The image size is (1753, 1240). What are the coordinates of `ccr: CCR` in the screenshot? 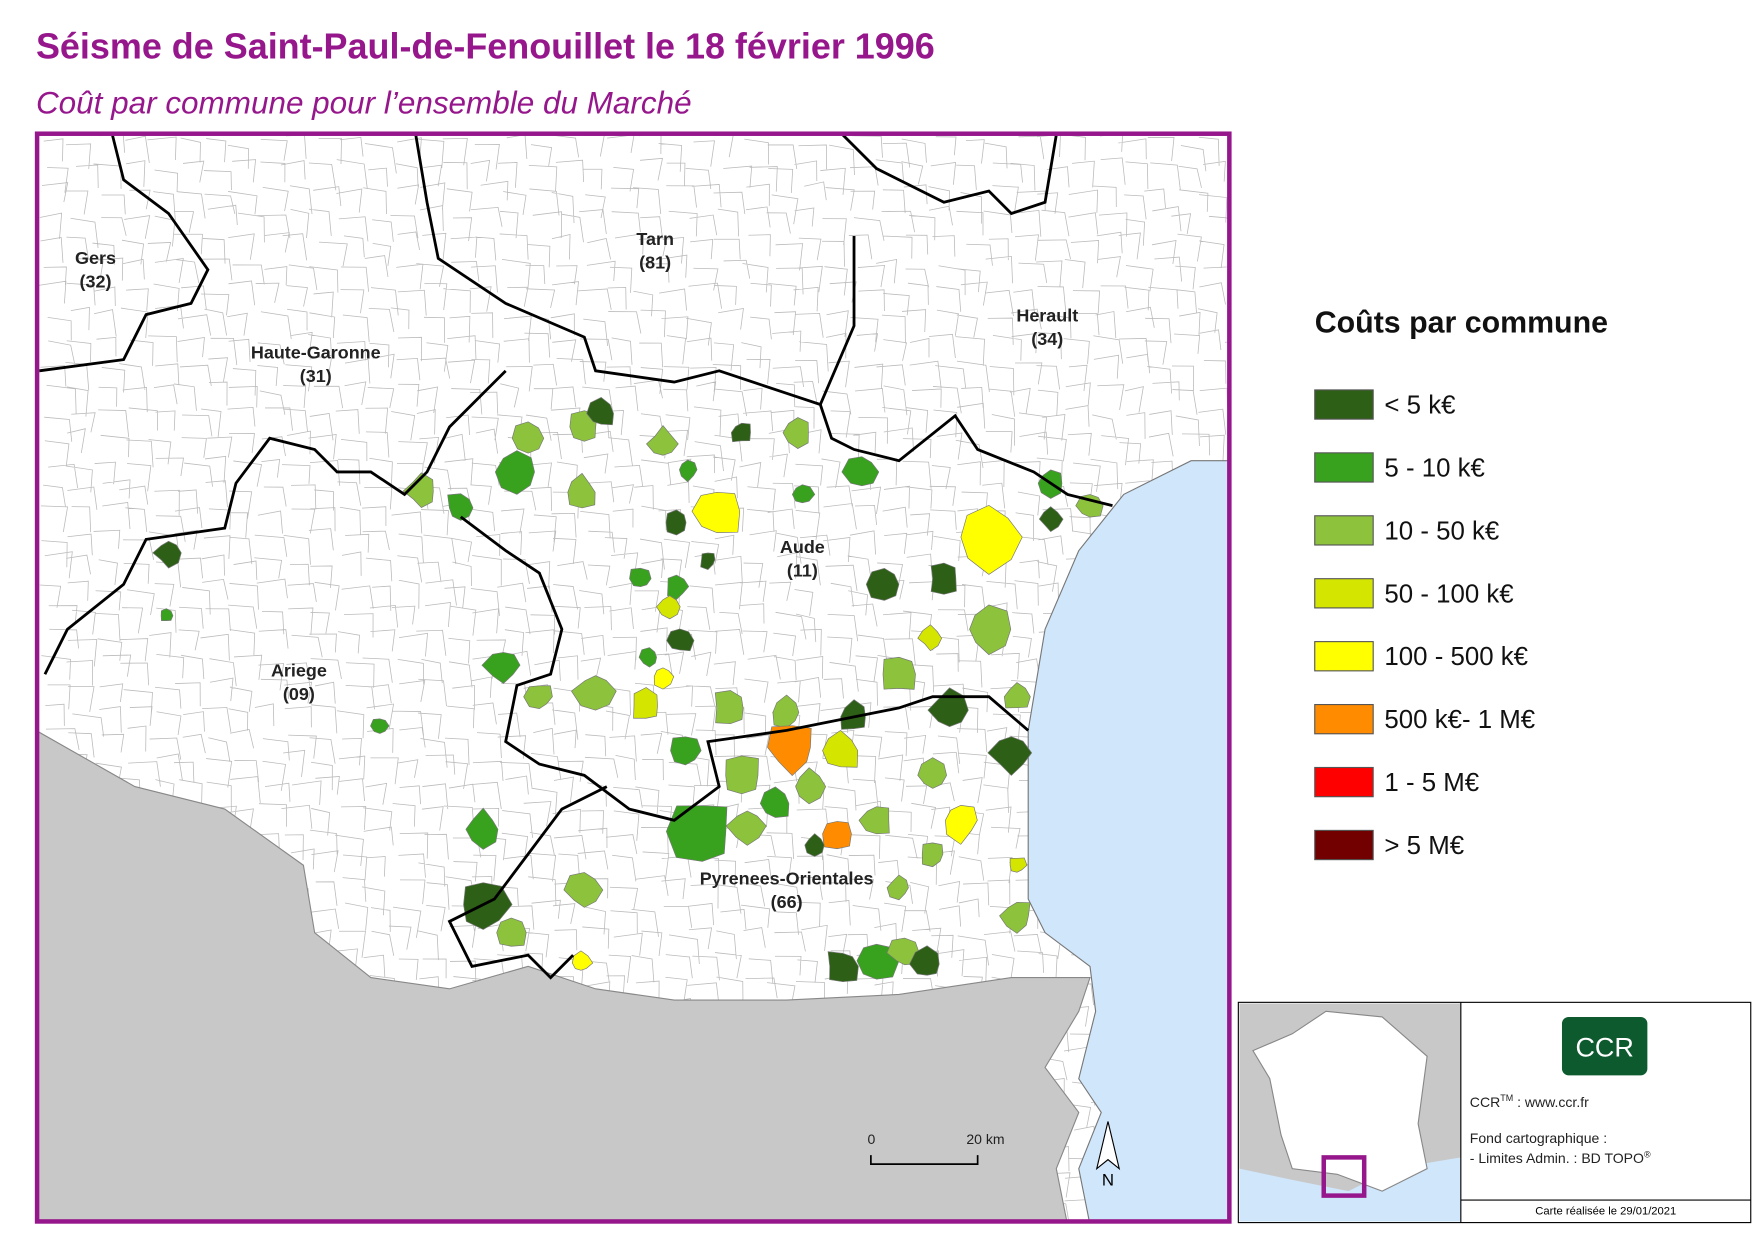 It's located at (1485, 1102).